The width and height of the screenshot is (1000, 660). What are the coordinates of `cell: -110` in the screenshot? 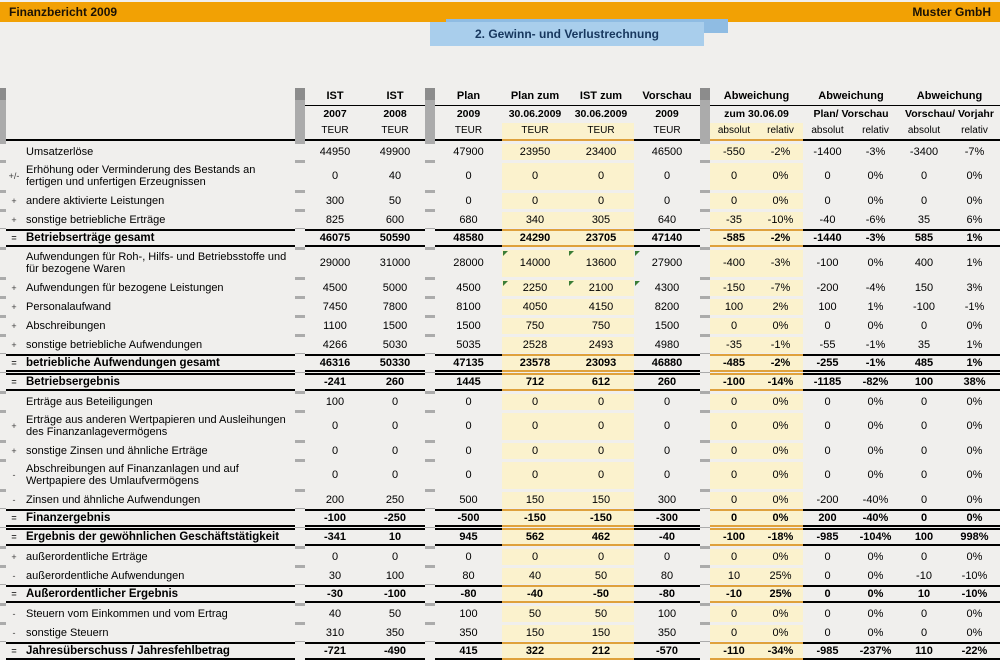 It's located at (734, 651).